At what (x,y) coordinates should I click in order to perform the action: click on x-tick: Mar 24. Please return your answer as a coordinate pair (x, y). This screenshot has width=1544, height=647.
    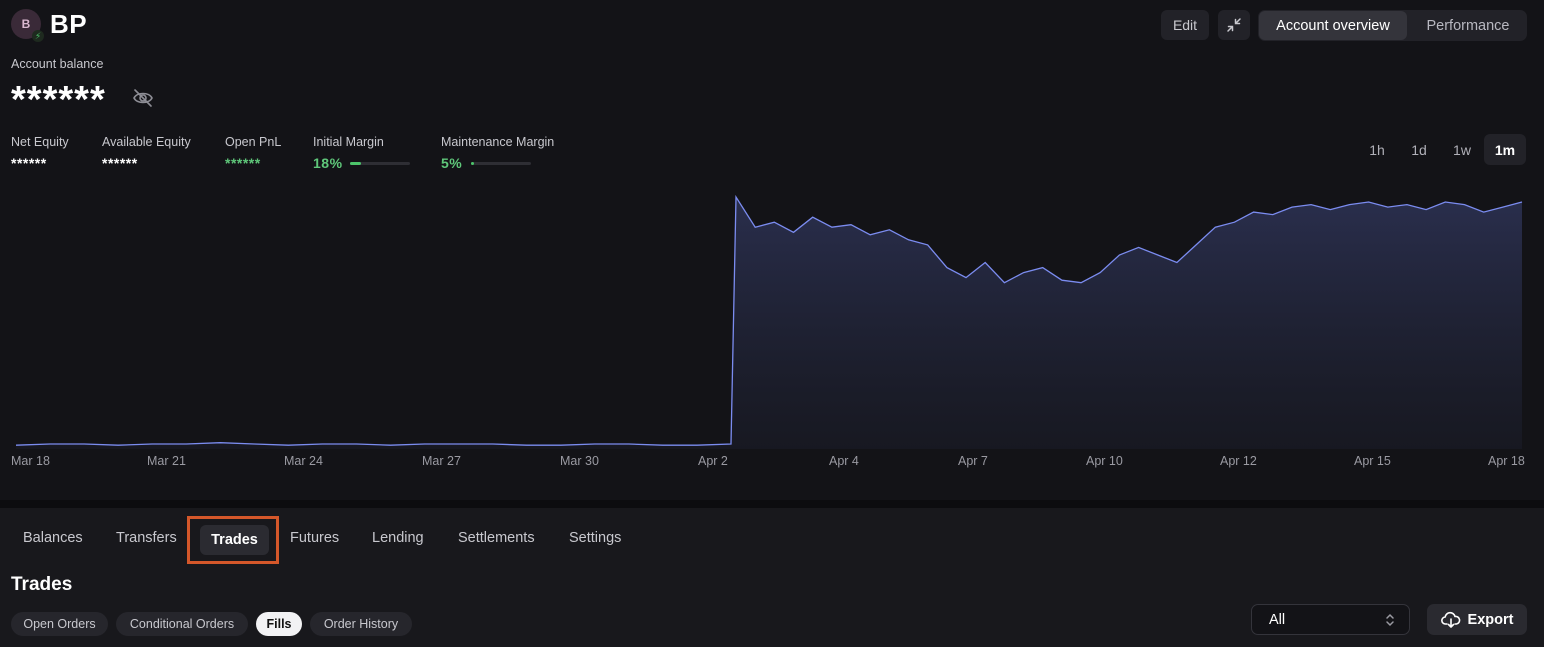
    Looking at the image, I should click on (303, 461).